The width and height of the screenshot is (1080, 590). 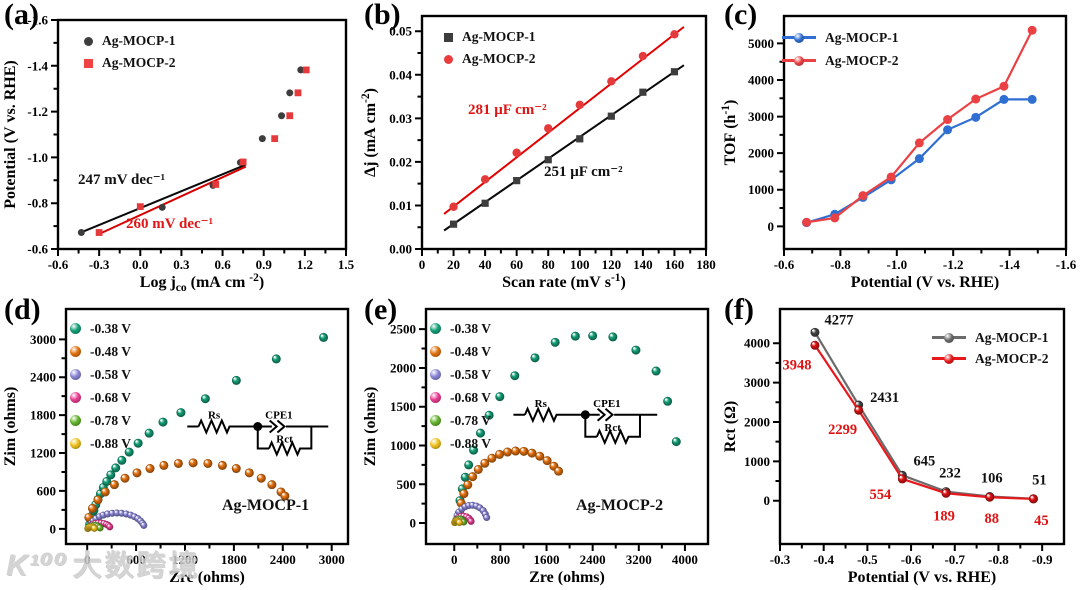 I want to click on panel-c-legend: Ag-MOCP-1 Ag-MOCP-2, so click(x=840, y=49).